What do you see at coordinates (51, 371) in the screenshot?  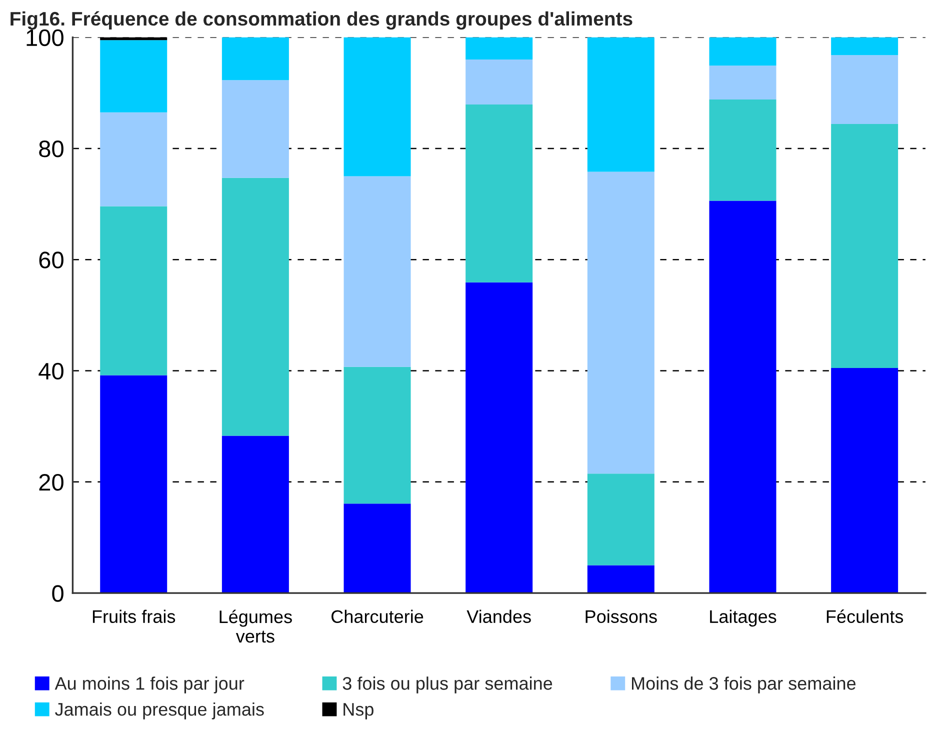 I see `y-tick-label: 40` at bounding box center [51, 371].